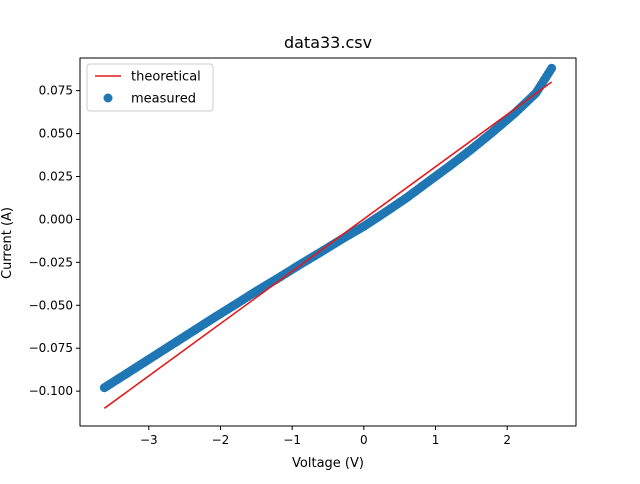 This screenshot has height=484, width=640. What do you see at coordinates (149, 440) in the screenshot?
I see `x-tick-label: −3` at bounding box center [149, 440].